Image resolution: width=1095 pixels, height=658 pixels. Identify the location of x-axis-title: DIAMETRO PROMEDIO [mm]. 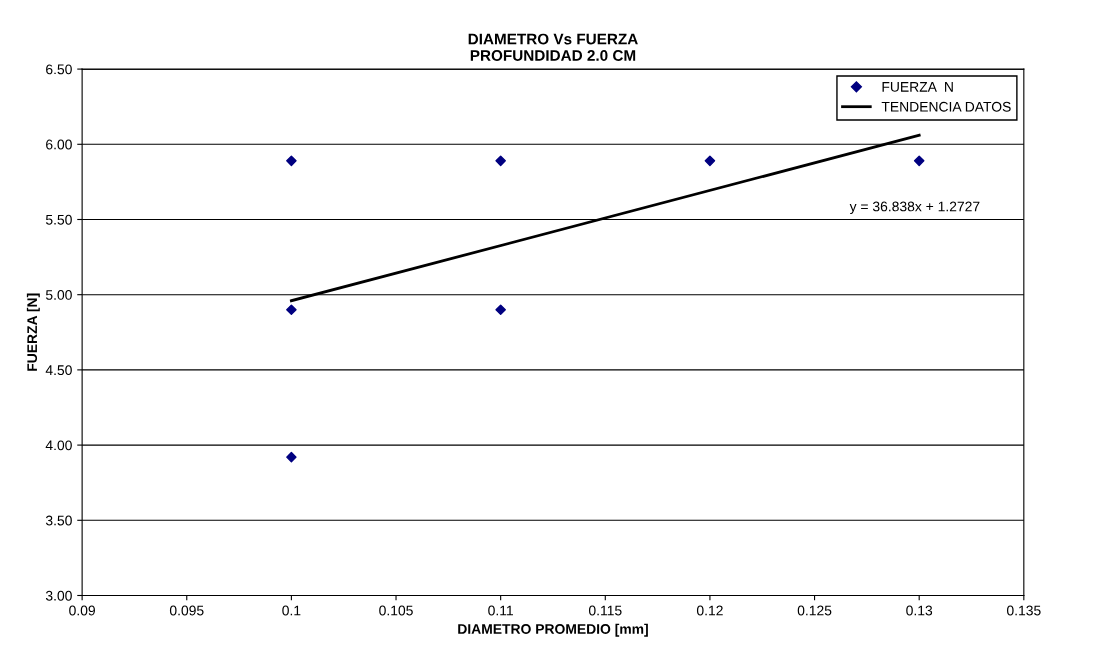
(553, 630).